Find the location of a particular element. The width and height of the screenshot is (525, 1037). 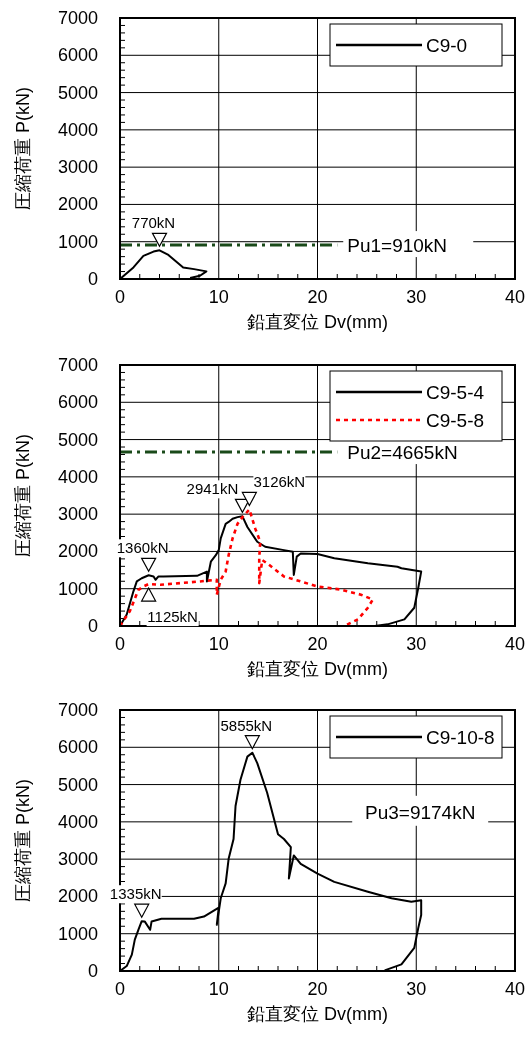

legend-label: C9-0 is located at coordinates (447, 45).